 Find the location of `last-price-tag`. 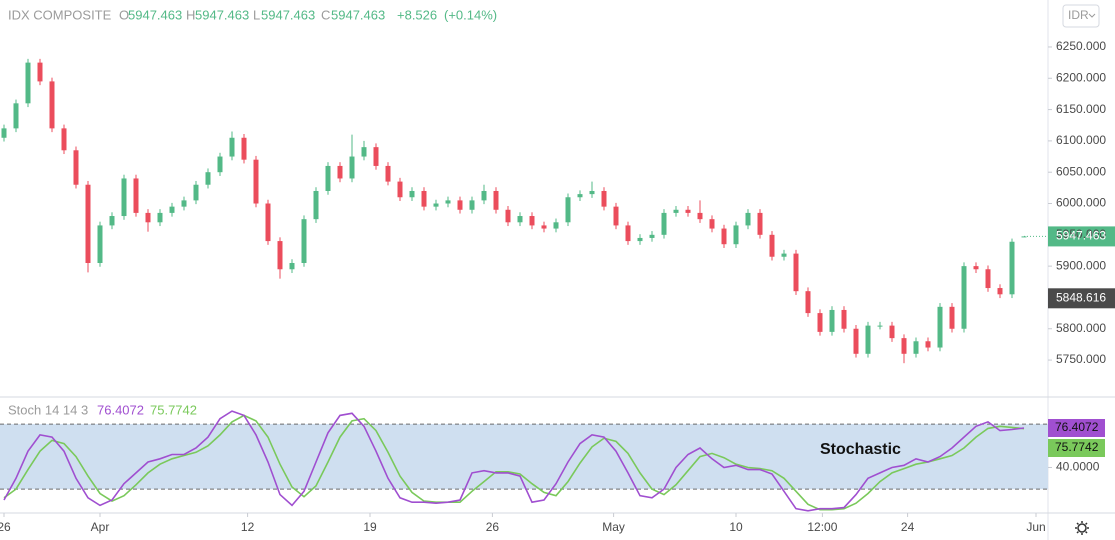

last-price-tag is located at coordinates (1081, 236).